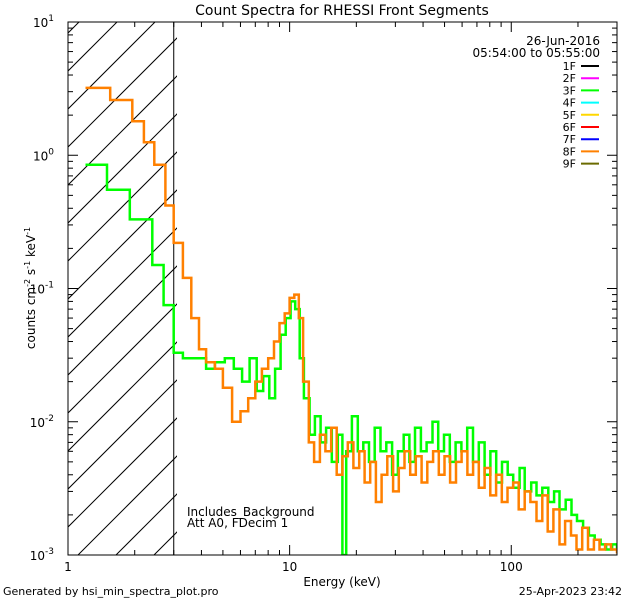 This screenshot has height=600, width=640. Describe the element at coordinates (536, 53) in the screenshot. I see `time-range-label: 05:54:00 to 05:55:00` at that location.